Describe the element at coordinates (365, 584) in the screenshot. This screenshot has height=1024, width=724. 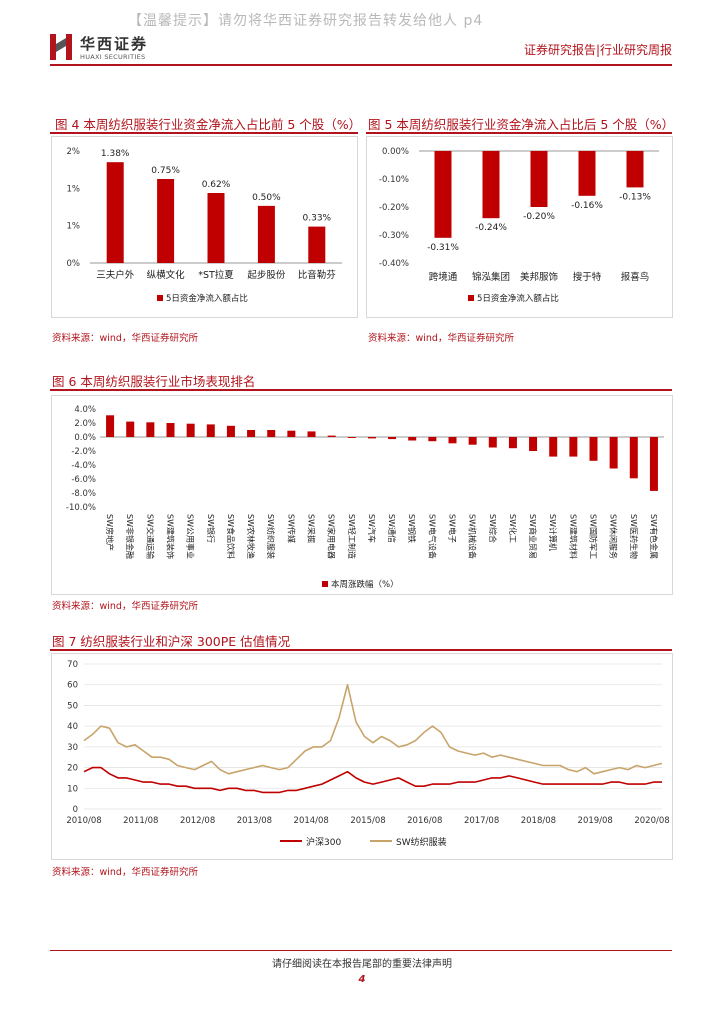
I see `fig6-legend-label: 本周涨跌幅（%）` at that location.